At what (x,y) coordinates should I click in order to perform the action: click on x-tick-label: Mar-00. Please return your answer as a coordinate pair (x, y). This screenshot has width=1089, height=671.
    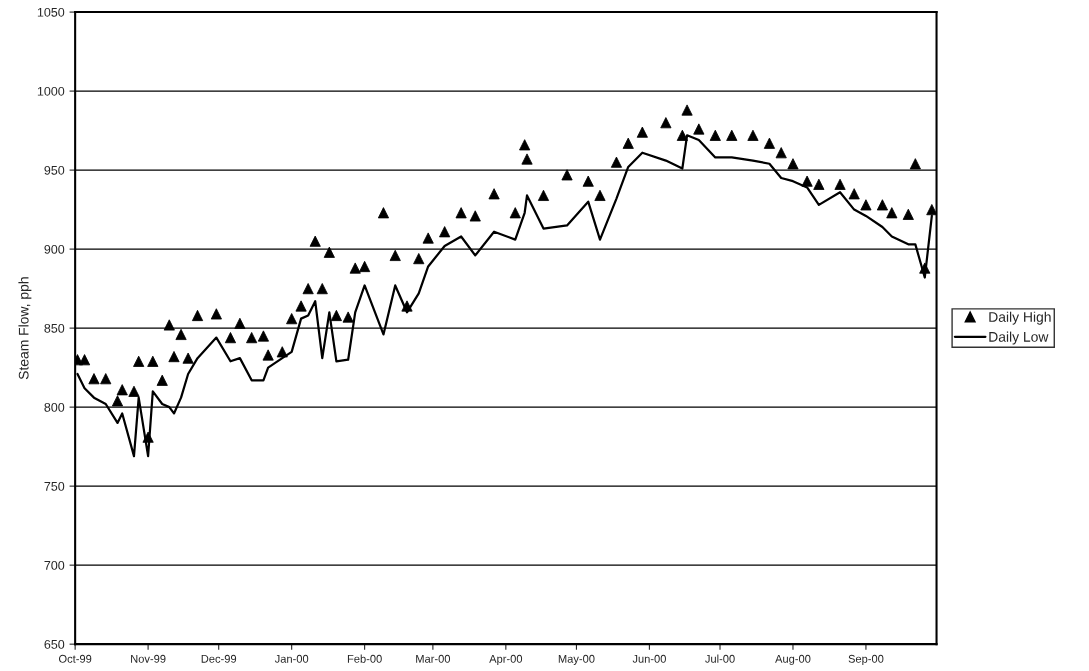
    Looking at the image, I should click on (433, 658).